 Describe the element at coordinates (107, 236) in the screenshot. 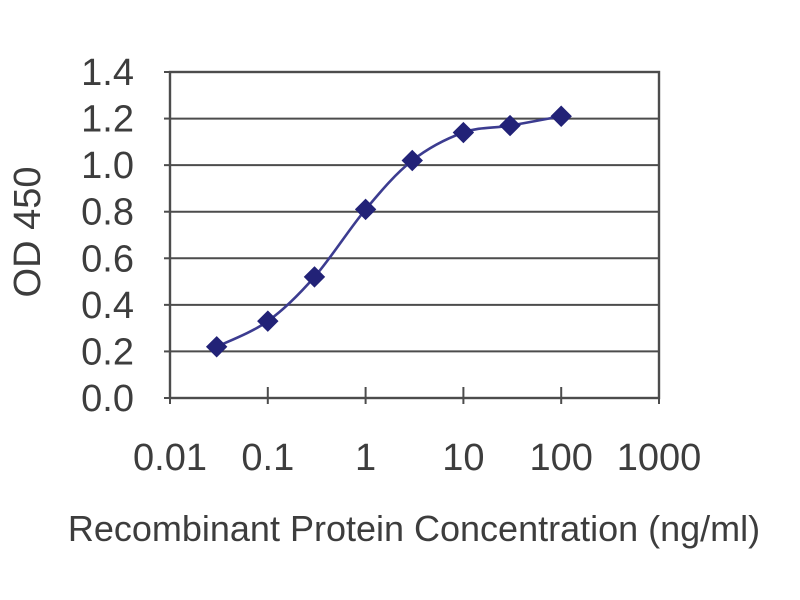

I see `y-tick-labels: 0.0 0.20.4 0.60.8 1.01.2 1.4` at that location.